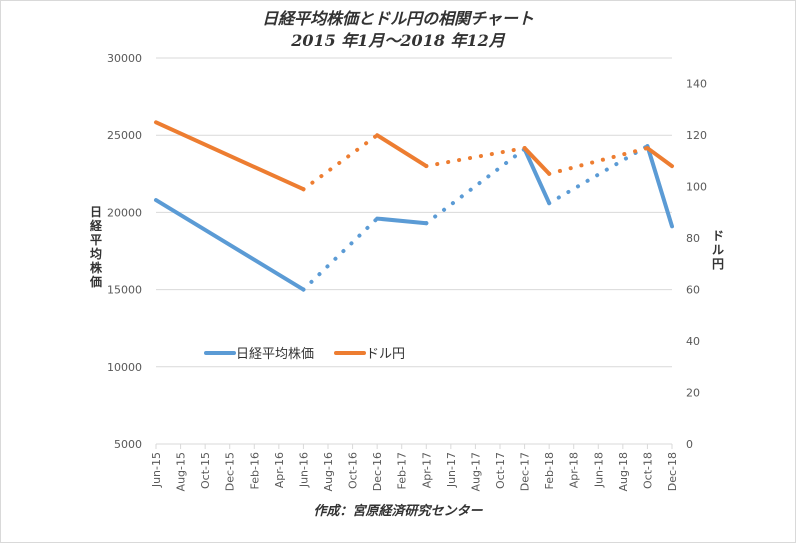  Describe the element at coordinates (623, 471) in the screenshot. I see `x-tick-label: Aug-18` at that location.